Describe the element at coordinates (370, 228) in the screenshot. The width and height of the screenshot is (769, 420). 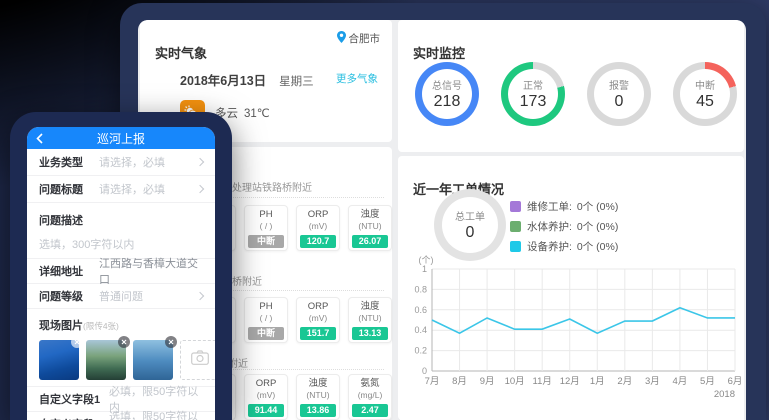
I see `sensor-card: 浊度 (NTU) 26.07` at that location.